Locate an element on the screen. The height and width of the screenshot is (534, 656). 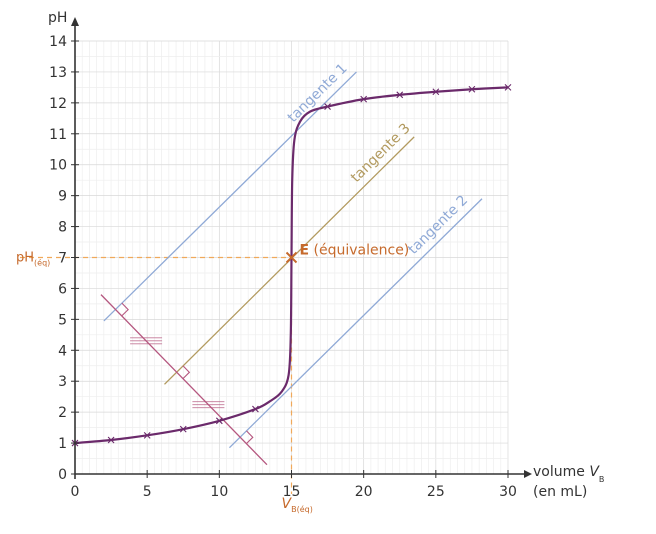
tangent-label-3: tangente 3 is located at coordinates (381, 152).